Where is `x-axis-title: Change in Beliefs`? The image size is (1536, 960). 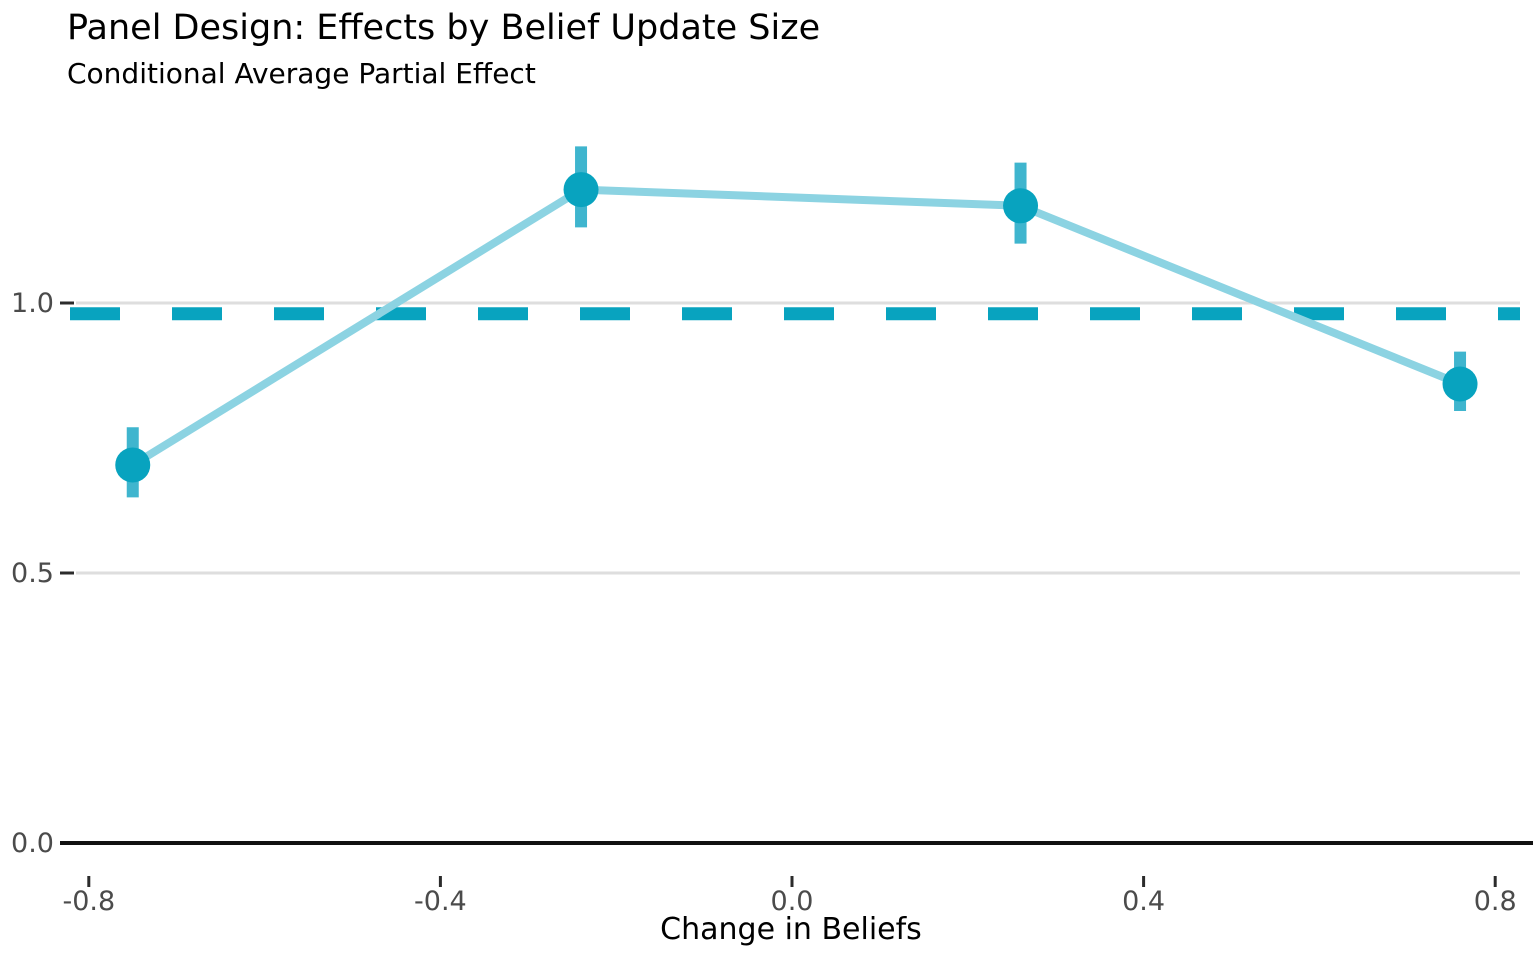
x-axis-title: Change in Beliefs is located at coordinates (791, 929).